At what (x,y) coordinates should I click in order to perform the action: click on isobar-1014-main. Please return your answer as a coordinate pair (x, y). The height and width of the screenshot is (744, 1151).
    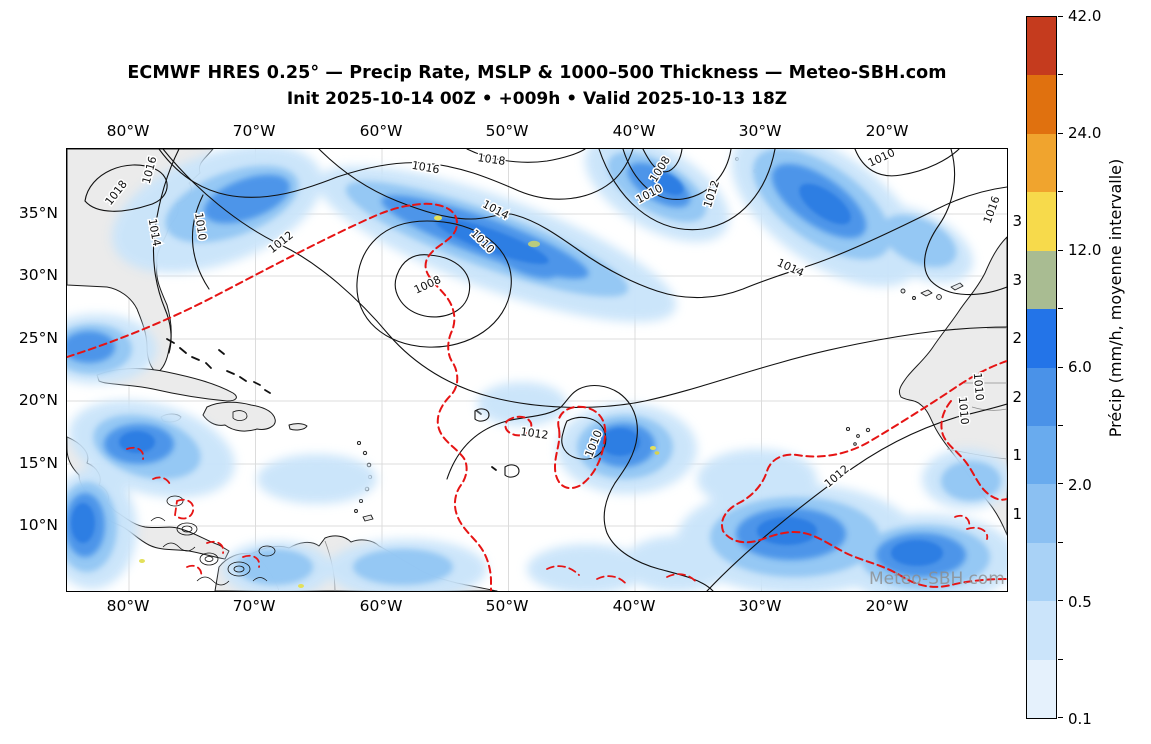
    Looking at the image, I should click on (662, 224).